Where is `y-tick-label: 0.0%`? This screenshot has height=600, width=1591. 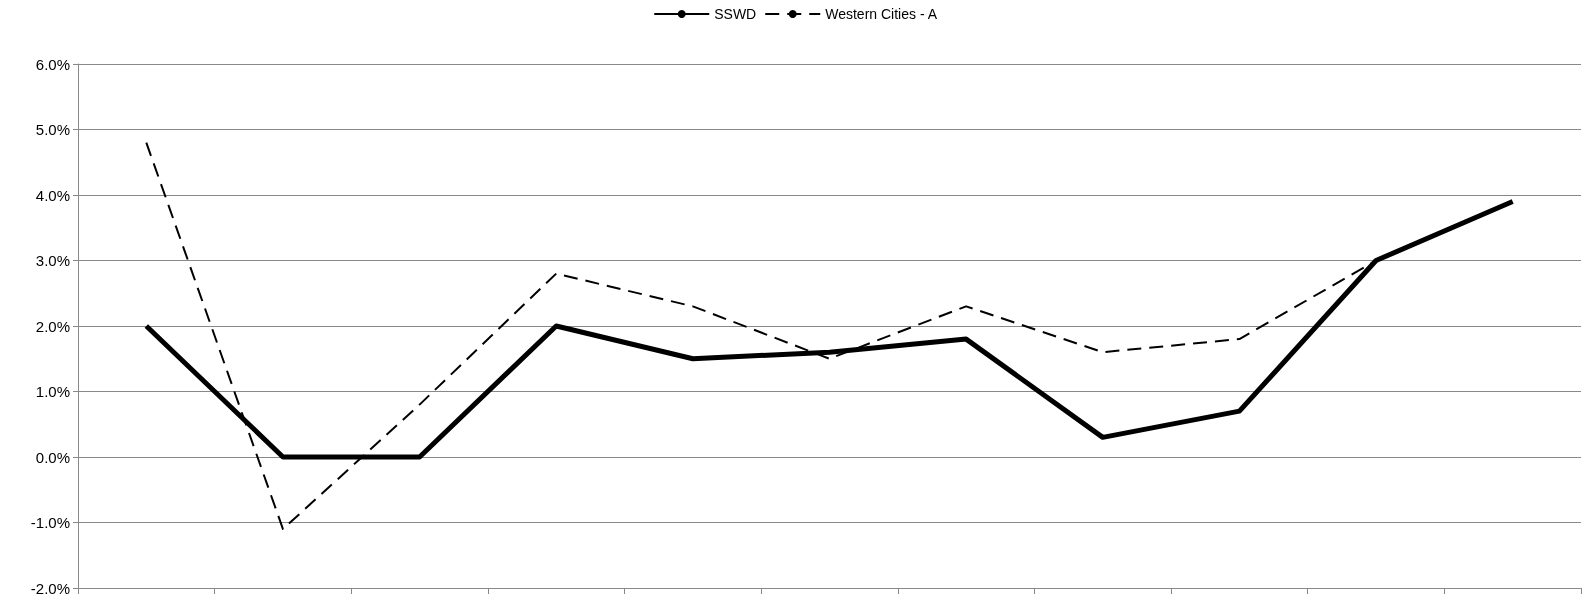 y-tick-label: 0.0% is located at coordinates (52, 457).